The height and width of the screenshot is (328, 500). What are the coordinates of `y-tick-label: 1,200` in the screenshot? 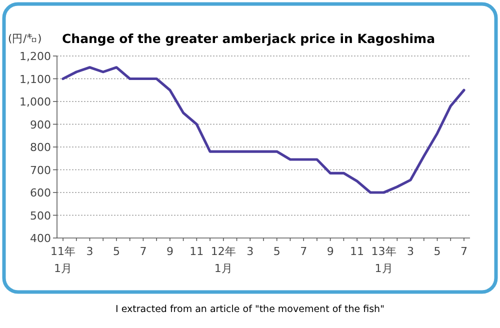 It's located at (35, 56).